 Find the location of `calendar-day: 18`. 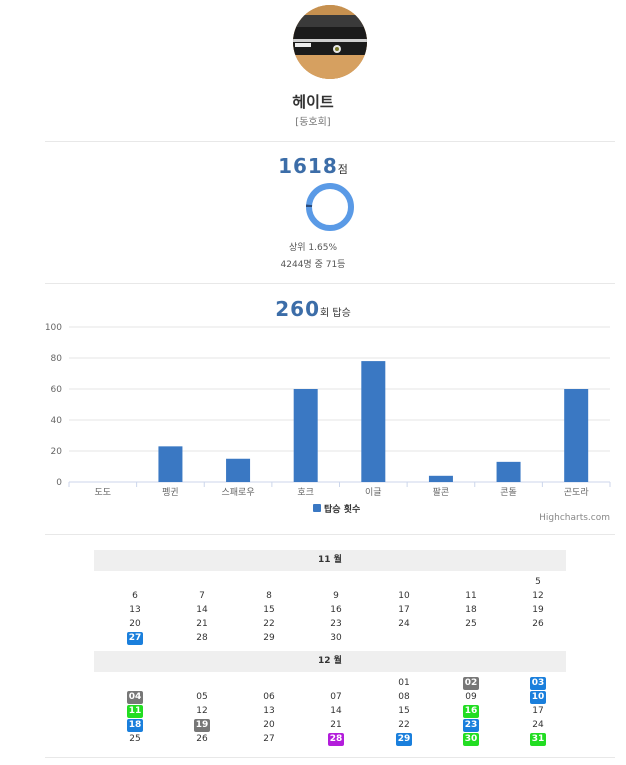

calendar-day: 18 is located at coordinates (471, 610).